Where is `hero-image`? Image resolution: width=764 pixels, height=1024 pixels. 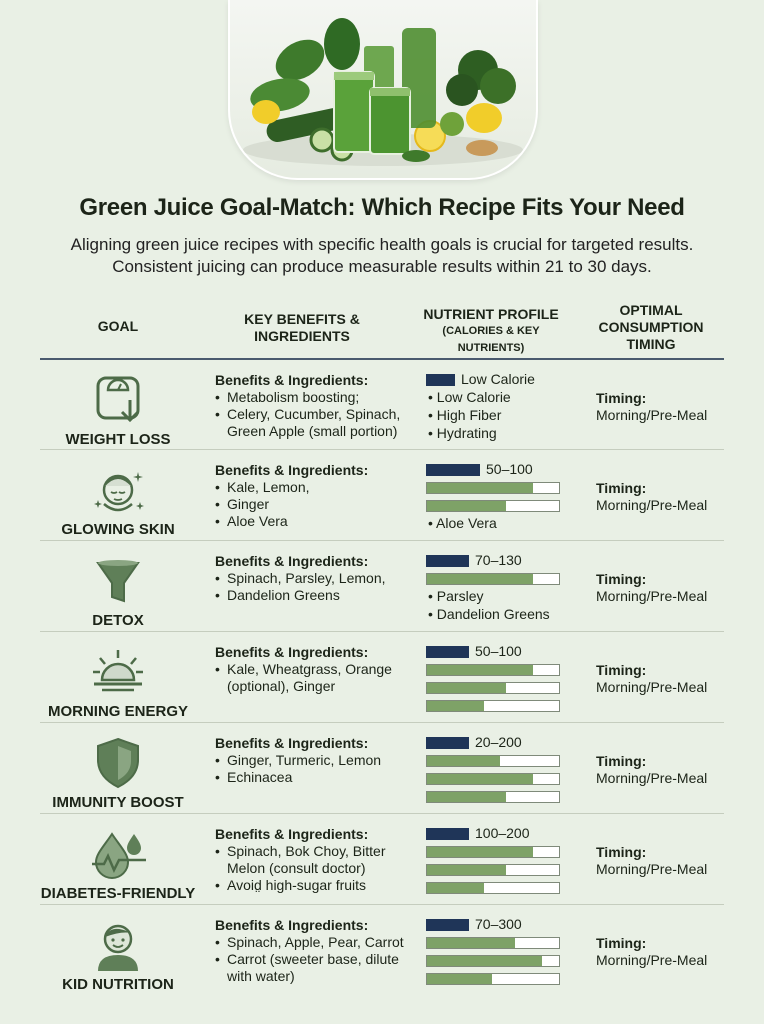 hero-image is located at coordinates (383, 90).